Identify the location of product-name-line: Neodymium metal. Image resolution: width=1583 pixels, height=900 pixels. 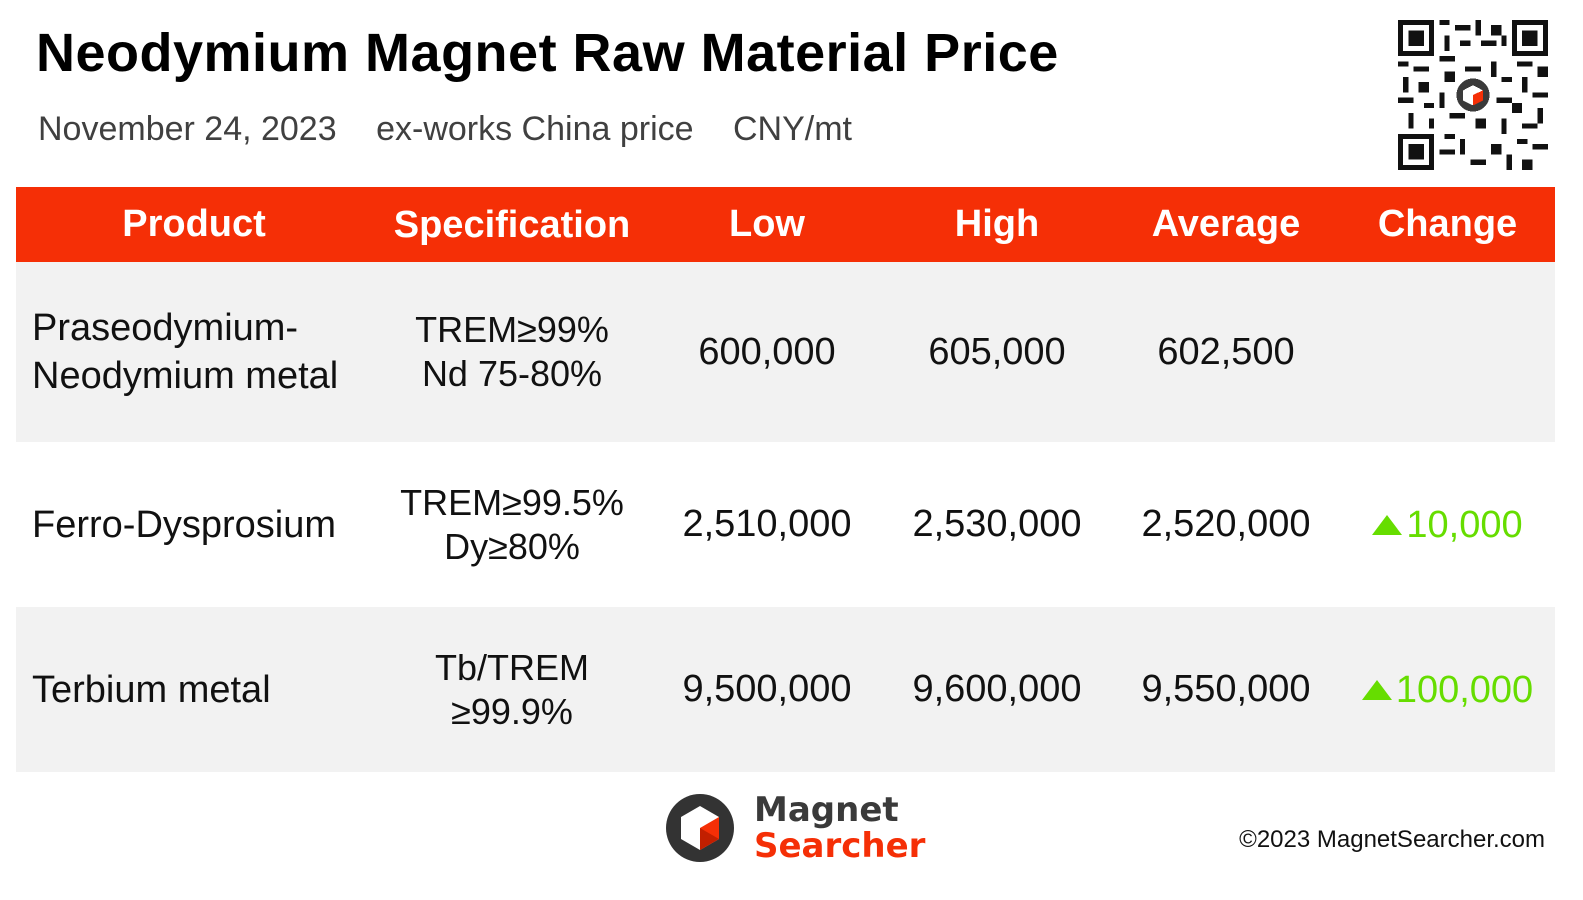
(185, 376).